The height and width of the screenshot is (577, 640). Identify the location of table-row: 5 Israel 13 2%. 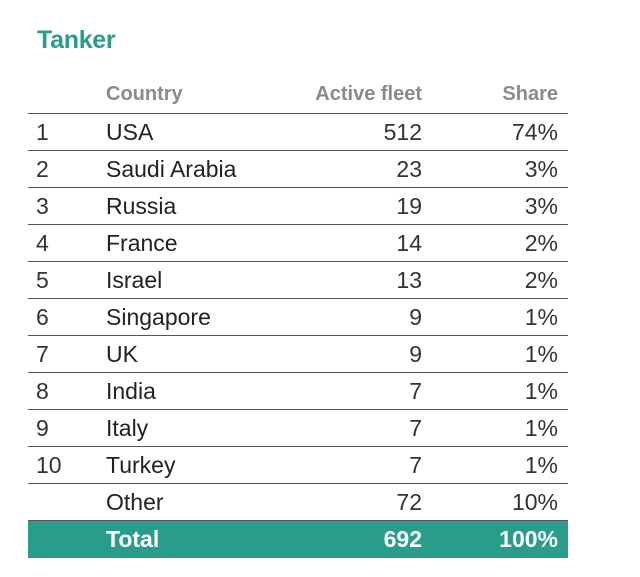
(298, 280).